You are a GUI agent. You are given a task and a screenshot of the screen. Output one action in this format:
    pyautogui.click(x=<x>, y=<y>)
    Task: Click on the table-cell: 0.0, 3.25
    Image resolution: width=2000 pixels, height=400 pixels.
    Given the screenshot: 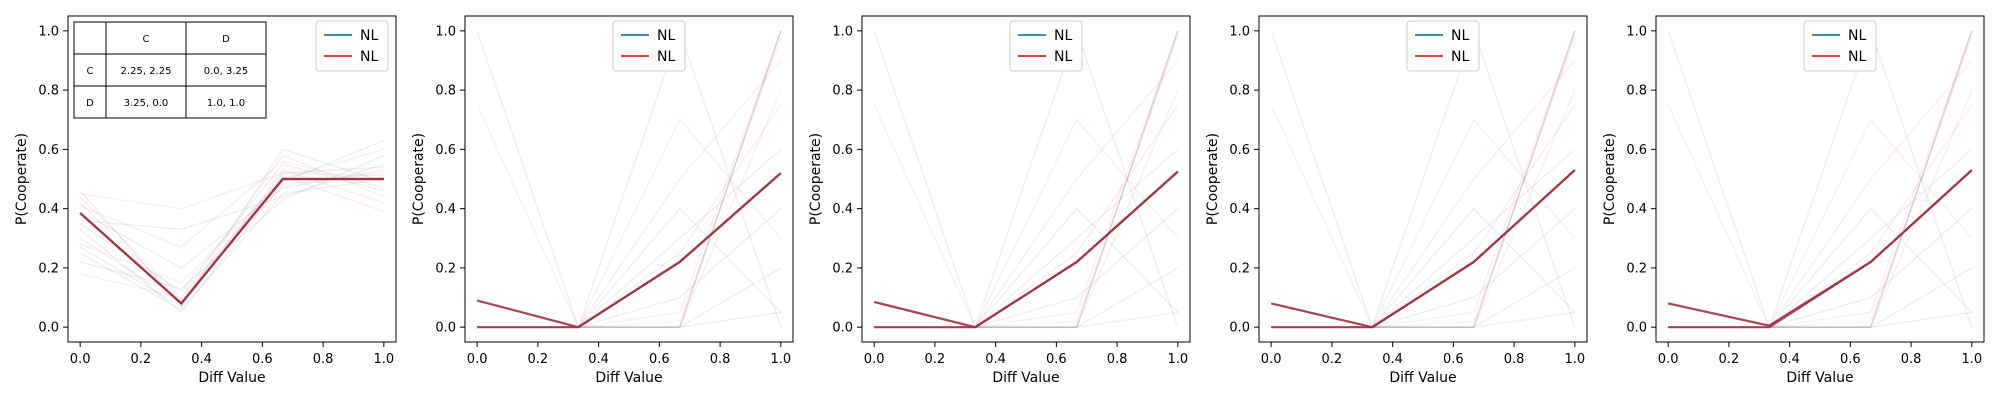 What is the action you would take?
    pyautogui.click(x=226, y=71)
    